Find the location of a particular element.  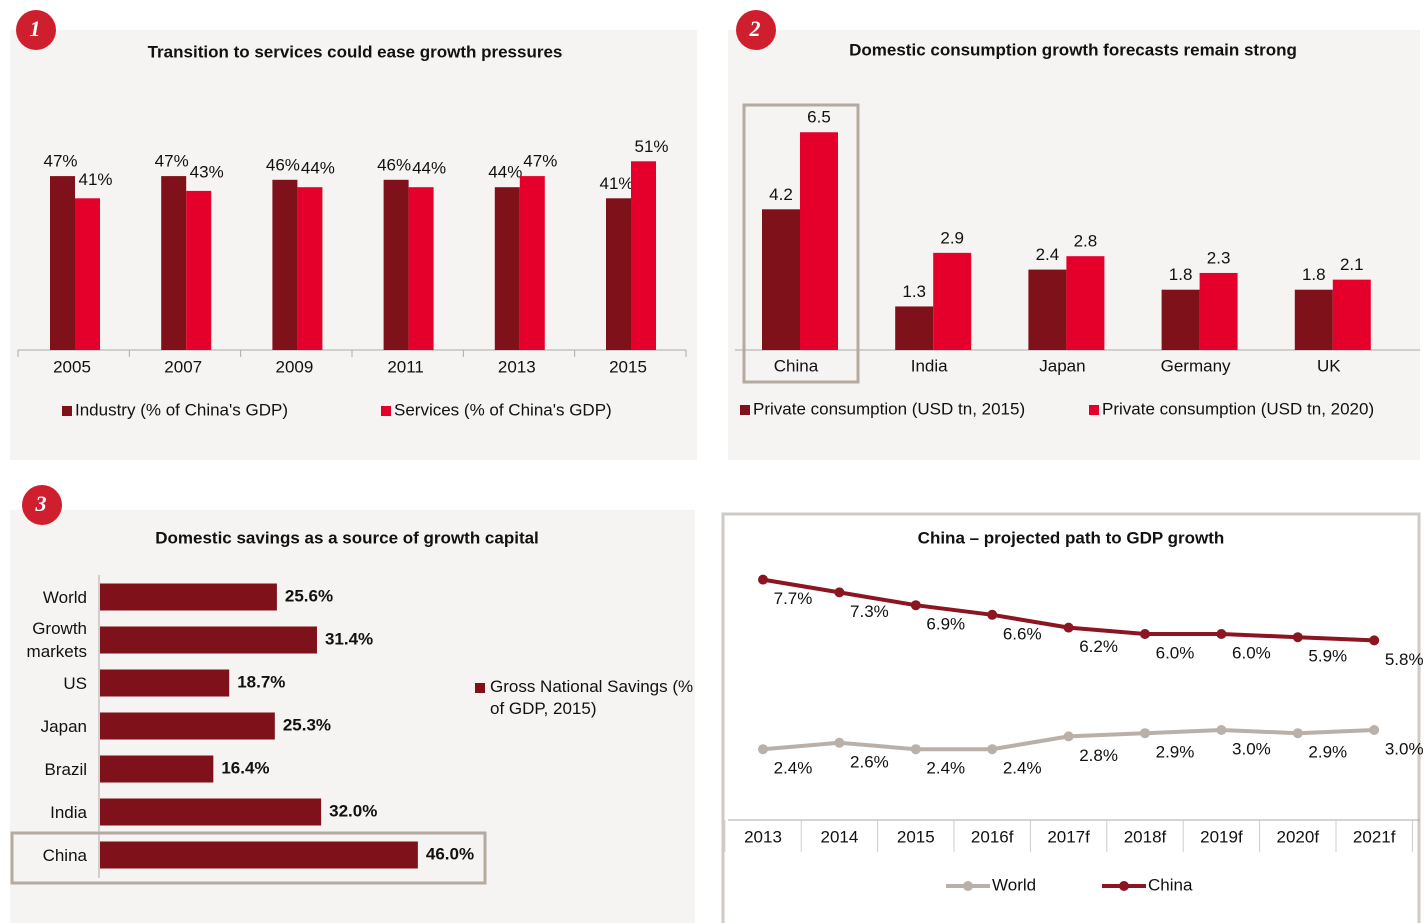

y-tick-label: World is located at coordinates (64, 597).